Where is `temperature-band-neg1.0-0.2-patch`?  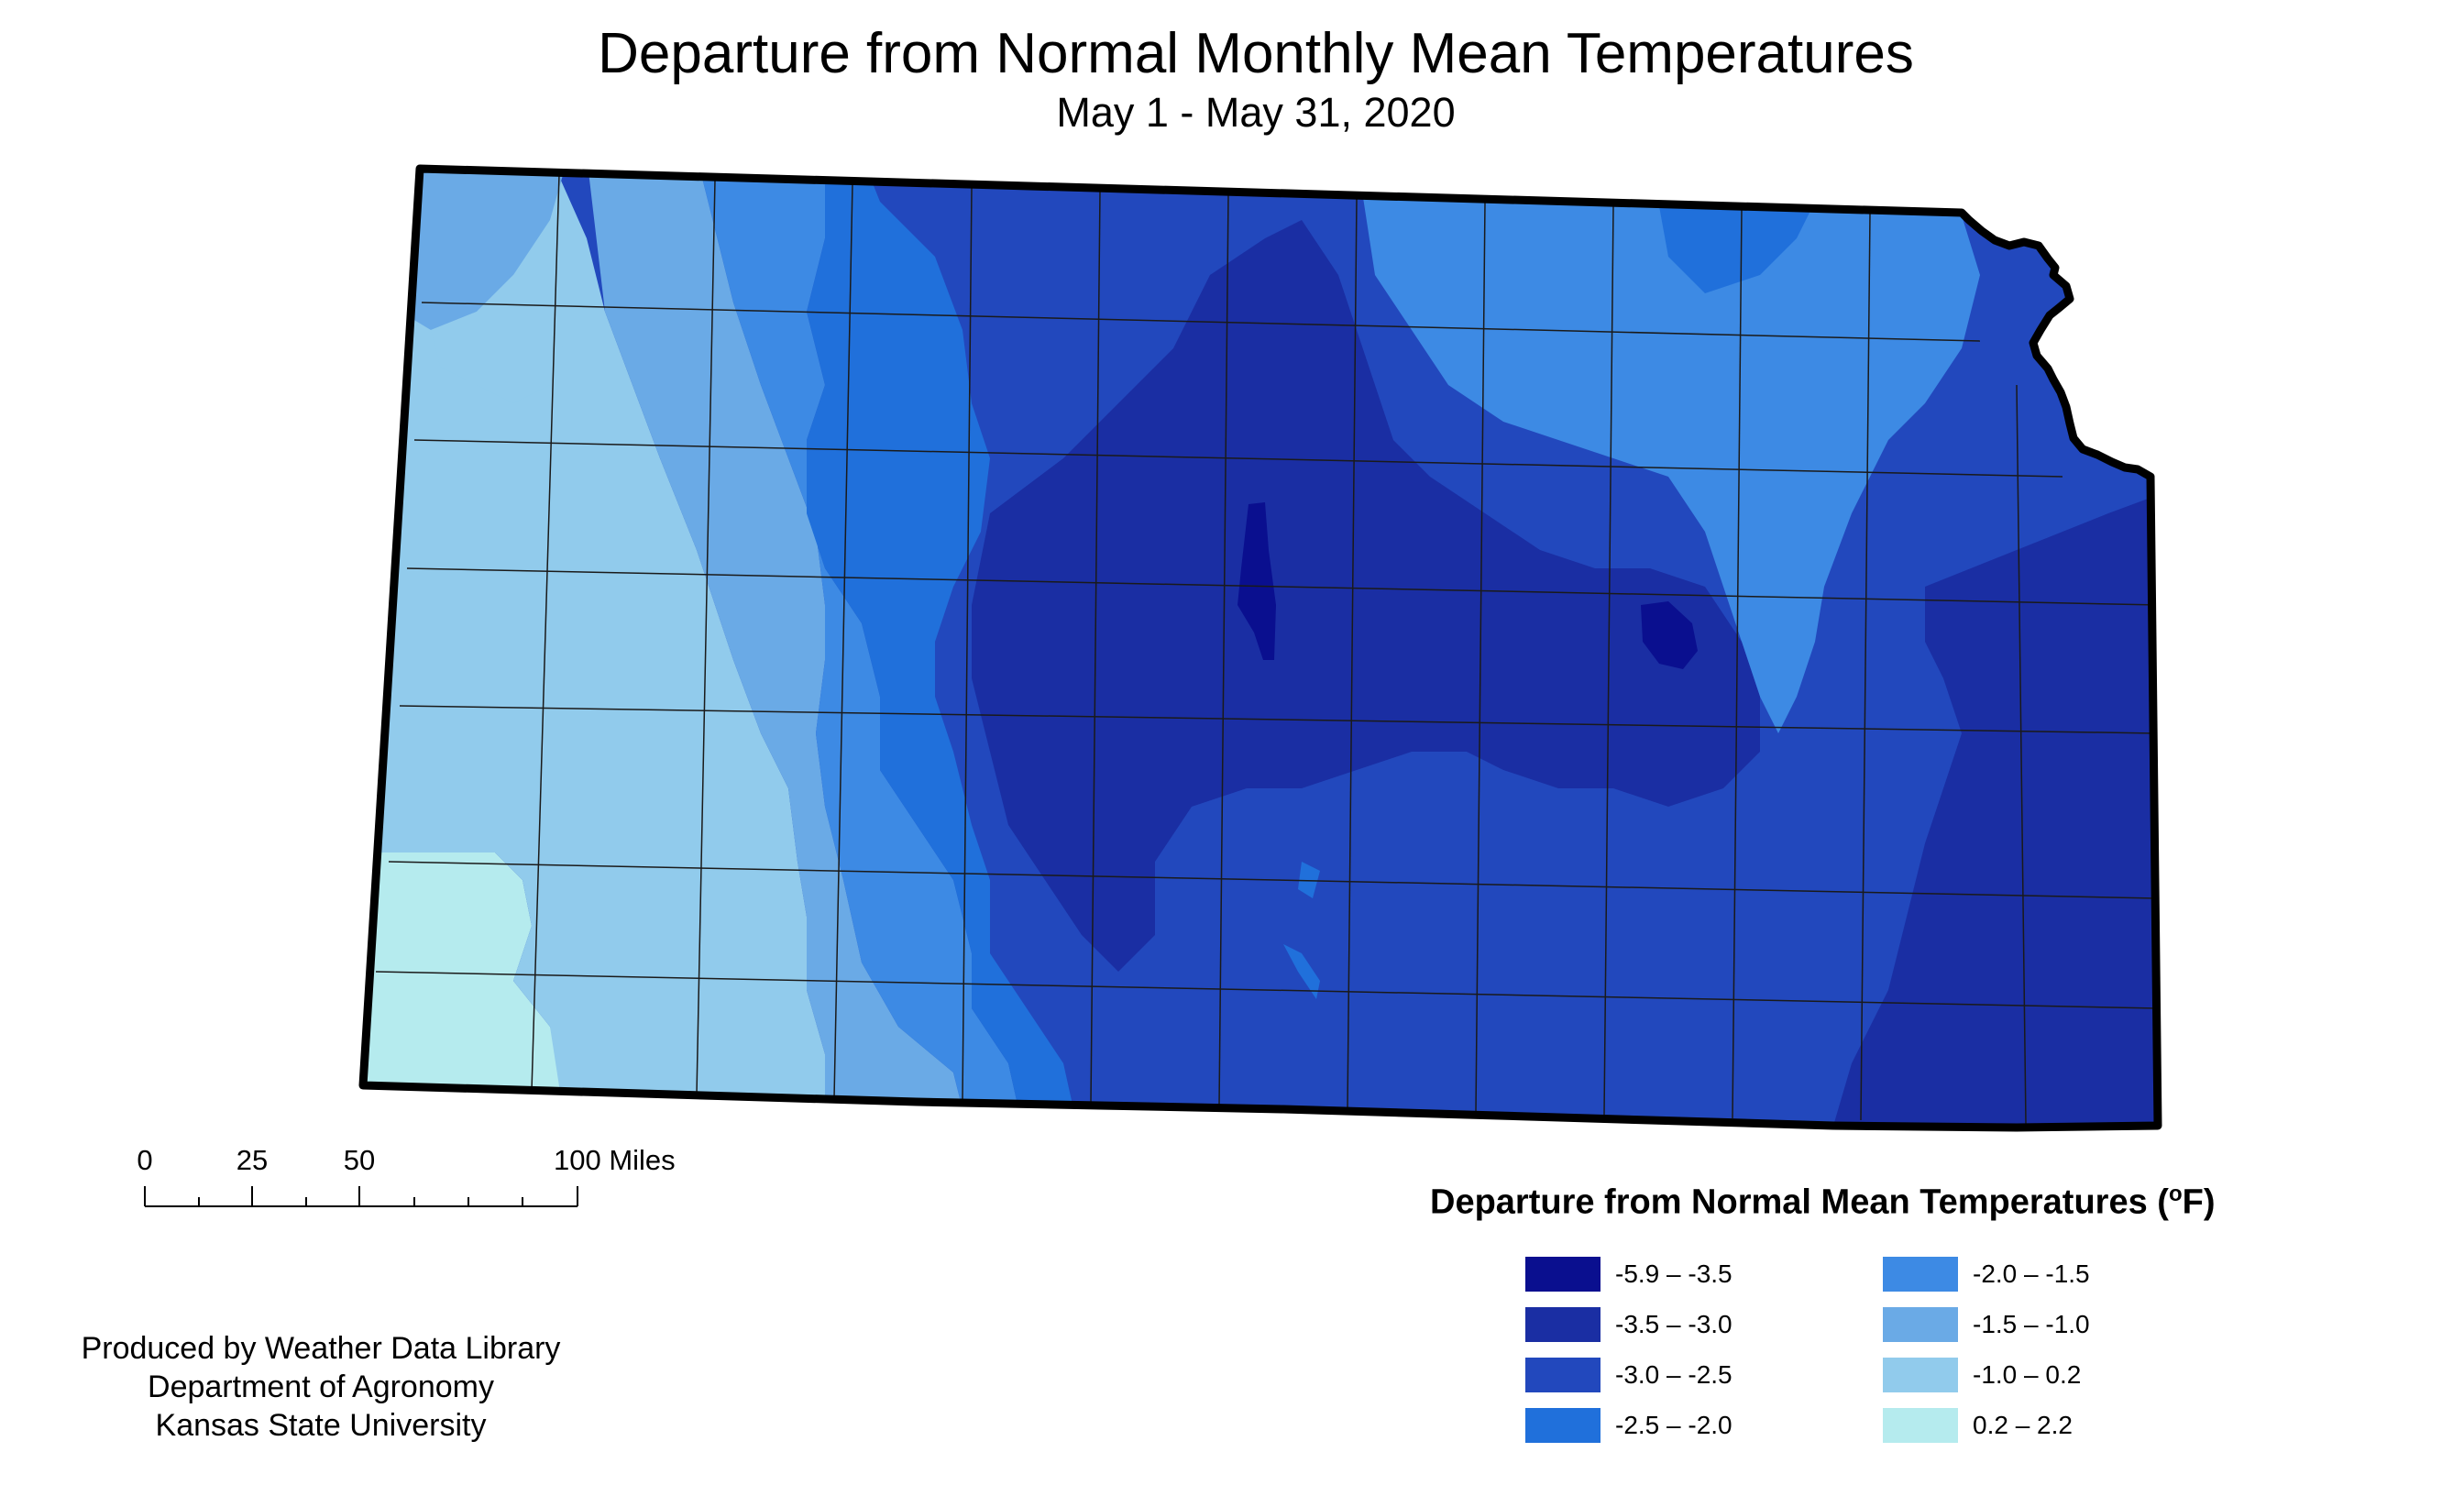
temperature-band-neg1.0-0.2-patch is located at coordinates (499, 339).